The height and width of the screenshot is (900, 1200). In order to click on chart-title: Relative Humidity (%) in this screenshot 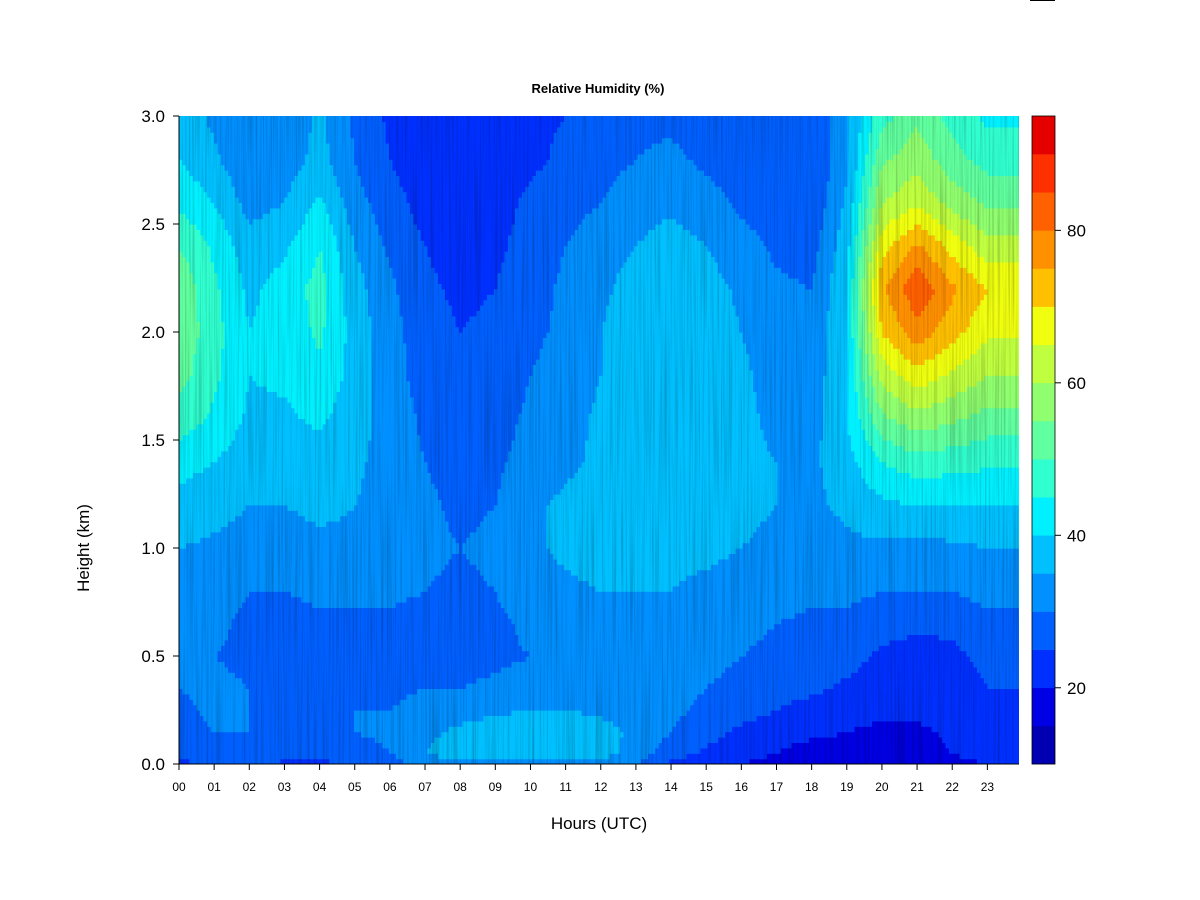, I will do `click(598, 88)`.